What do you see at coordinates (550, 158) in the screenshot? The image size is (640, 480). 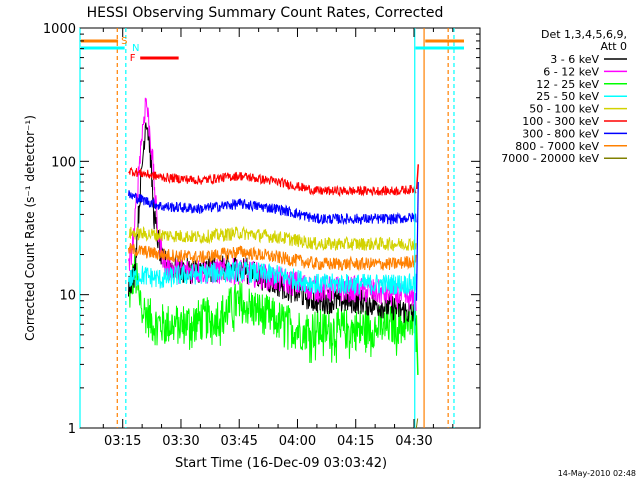 I see `legend-label: 7000 - 20000 keV` at bounding box center [550, 158].